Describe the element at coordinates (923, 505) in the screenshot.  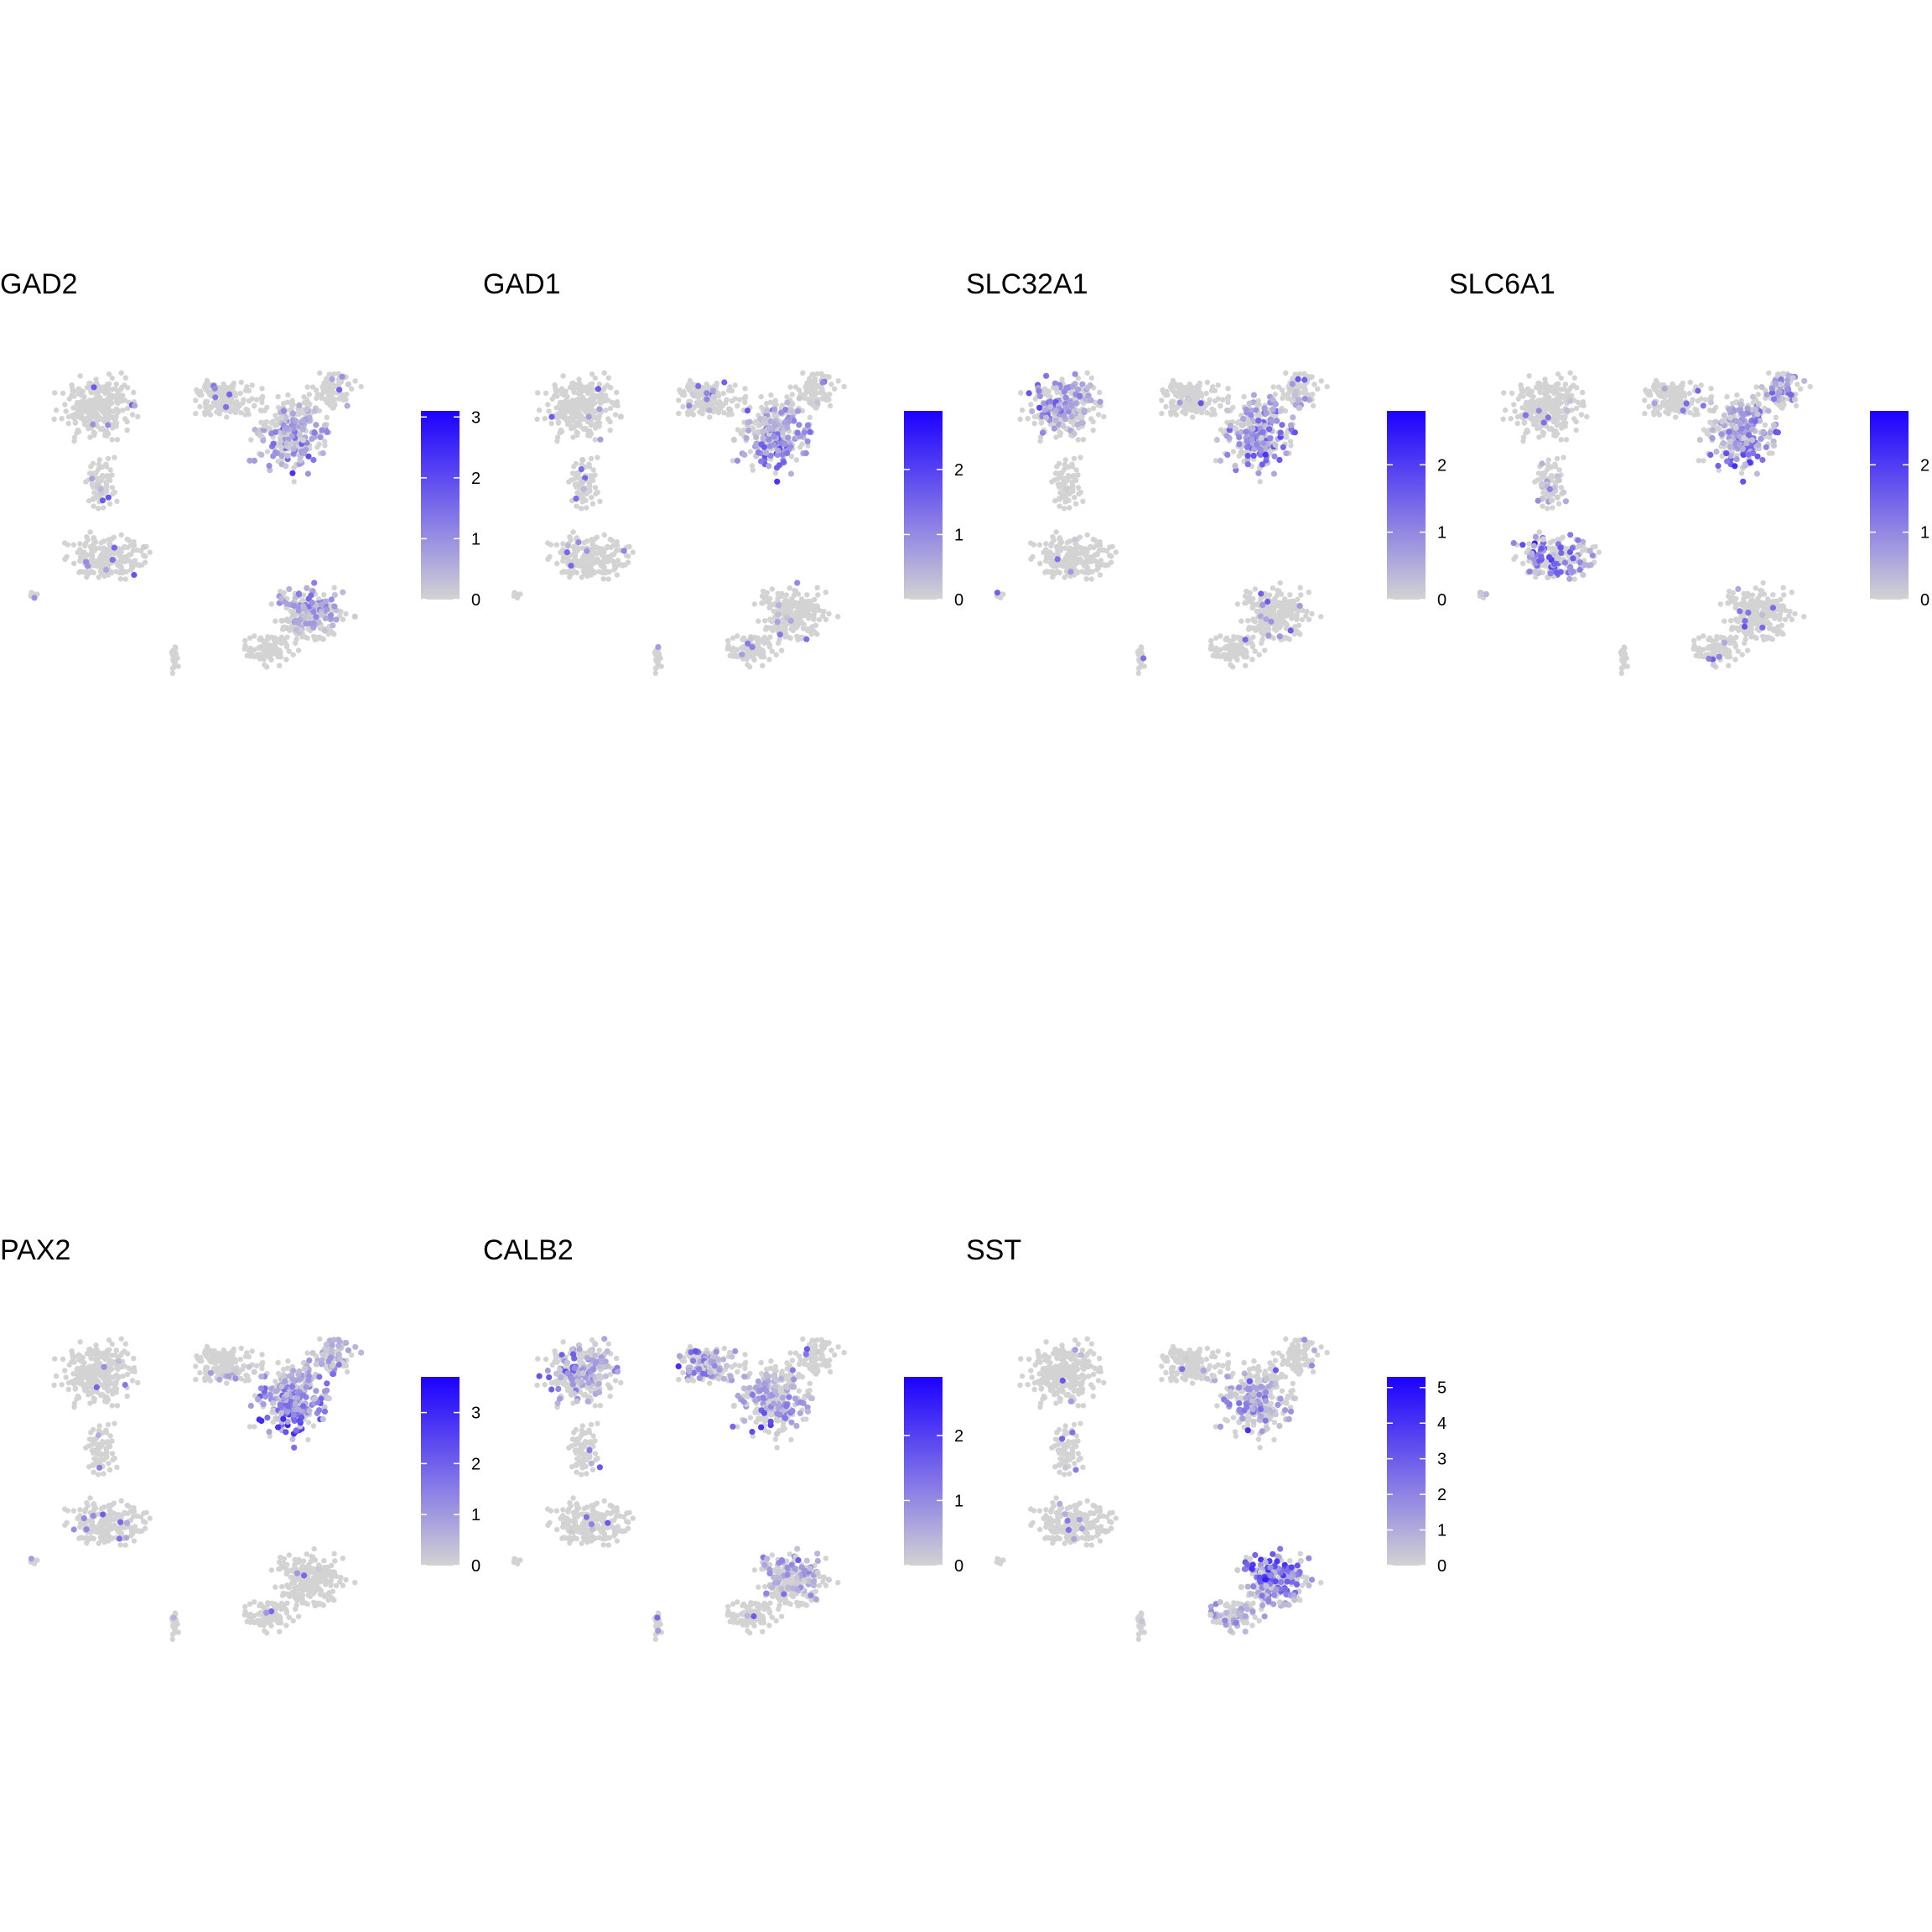
I see `color-bar` at that location.